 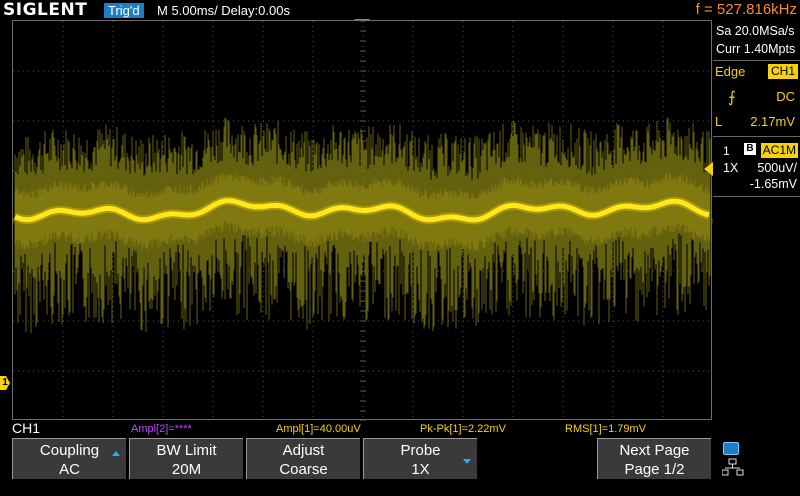 What do you see at coordinates (303, 450) in the screenshot?
I see `softkey-label: Adjust` at bounding box center [303, 450].